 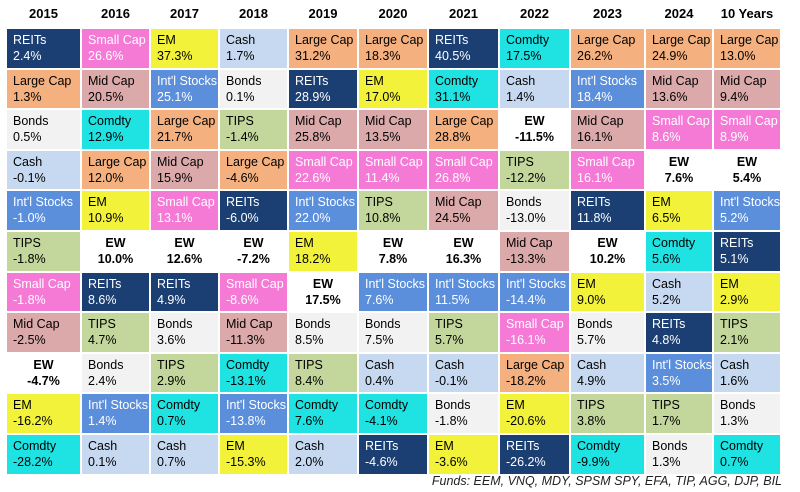 What do you see at coordinates (747, 48) in the screenshot?
I see `return-cell: Large Cap 13.0%` at bounding box center [747, 48].